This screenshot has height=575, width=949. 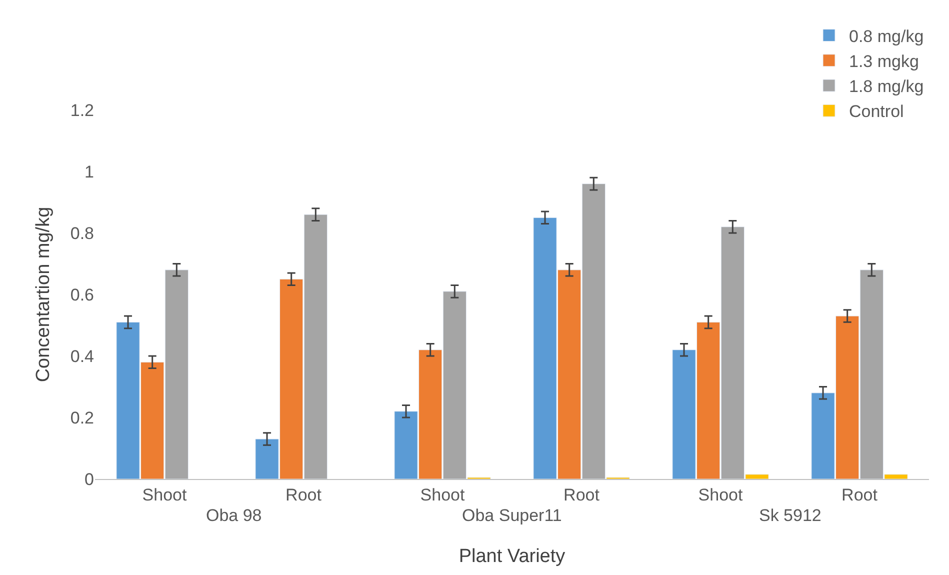 I want to click on text: Oba Super11, so click(x=512, y=515).